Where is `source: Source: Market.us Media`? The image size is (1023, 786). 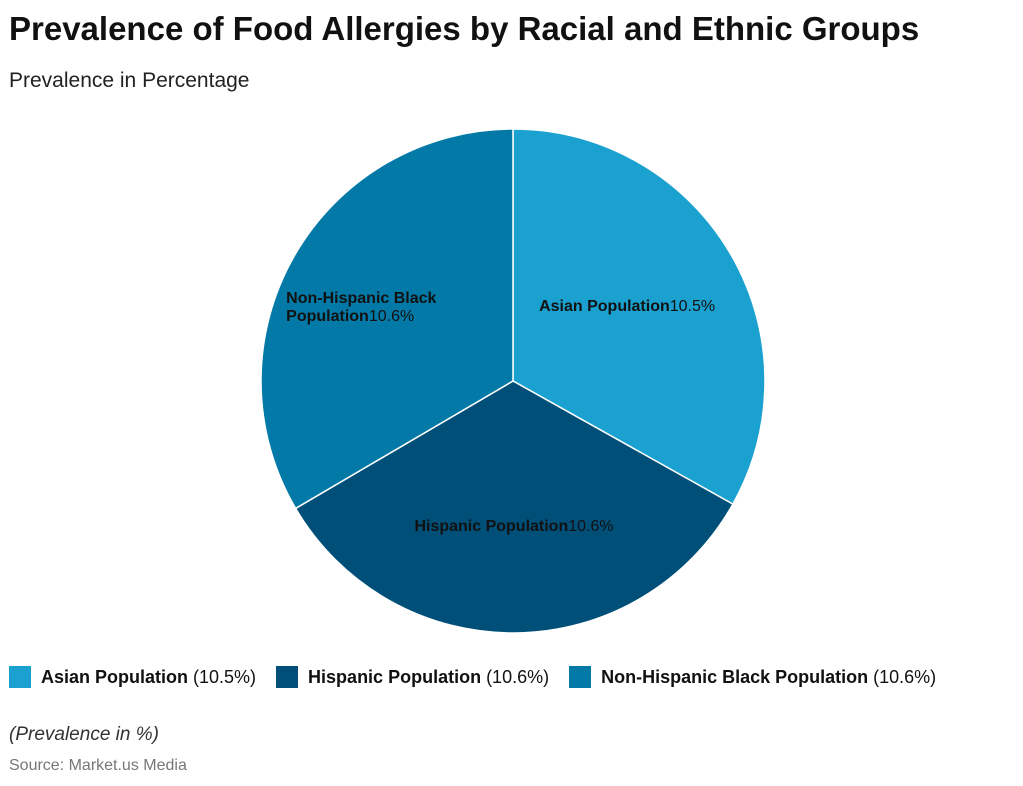
source: Source: Market.us Media is located at coordinates (98, 765).